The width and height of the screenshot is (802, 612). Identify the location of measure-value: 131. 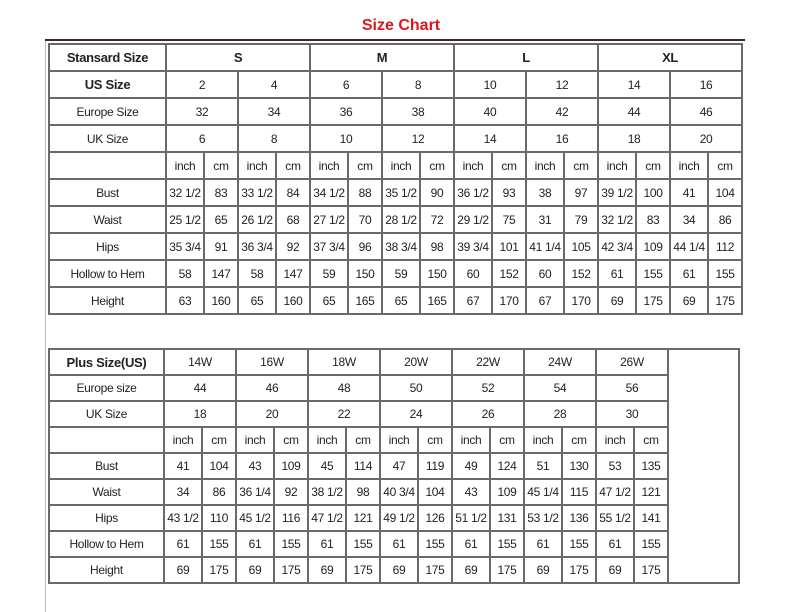
(507, 518).